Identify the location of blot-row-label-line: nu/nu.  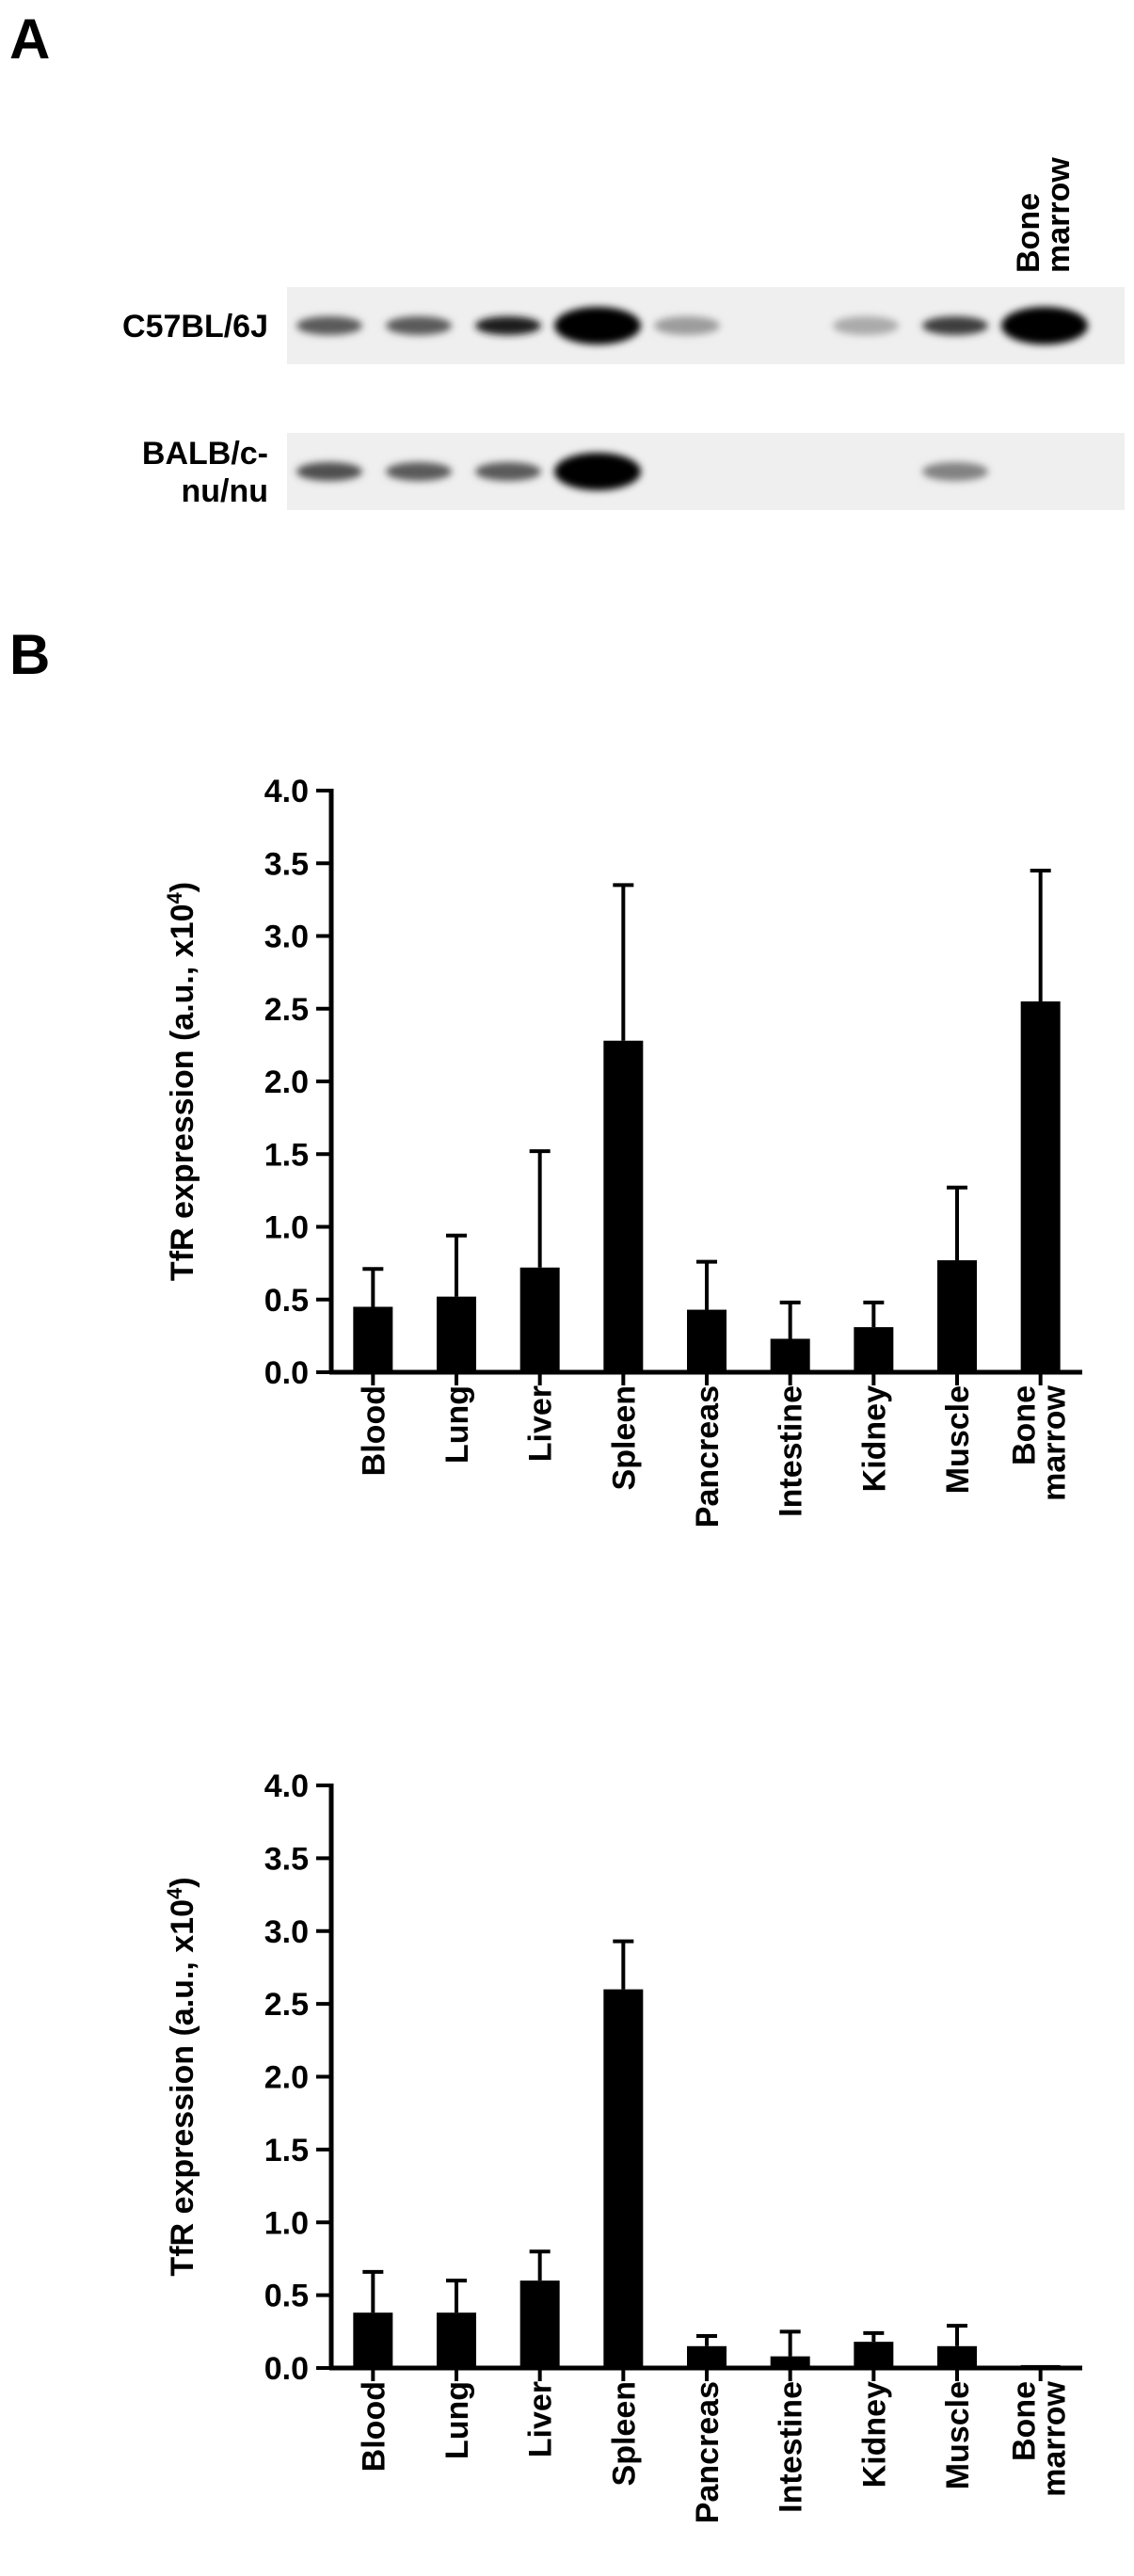
(224, 491).